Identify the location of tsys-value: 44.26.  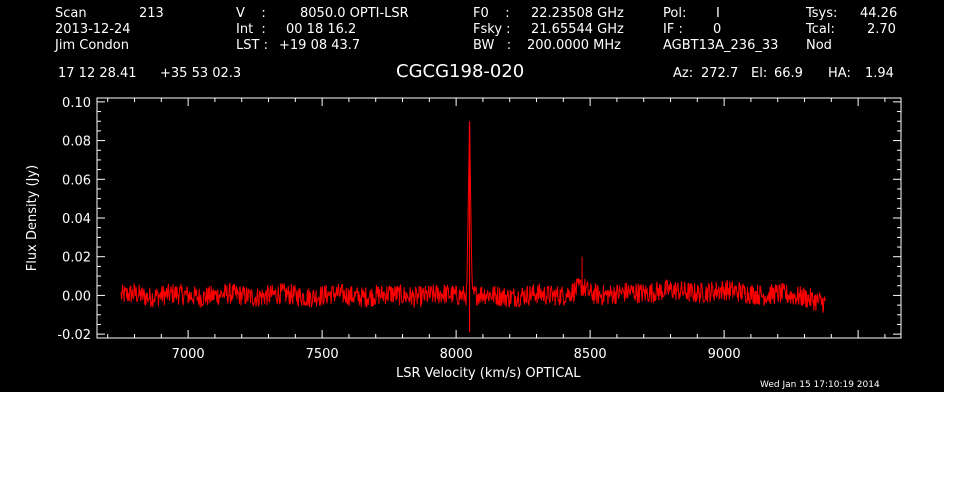
(879, 13).